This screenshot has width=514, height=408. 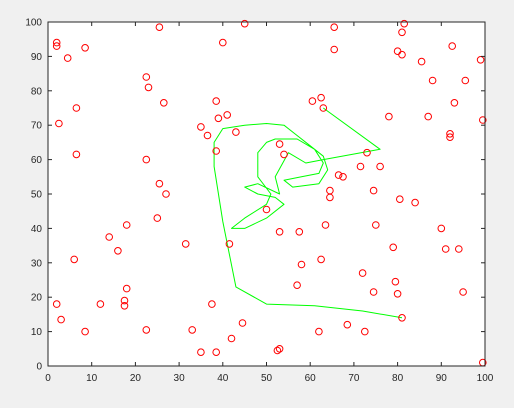 I want to click on x-tick-label: 0, so click(x=48, y=378).